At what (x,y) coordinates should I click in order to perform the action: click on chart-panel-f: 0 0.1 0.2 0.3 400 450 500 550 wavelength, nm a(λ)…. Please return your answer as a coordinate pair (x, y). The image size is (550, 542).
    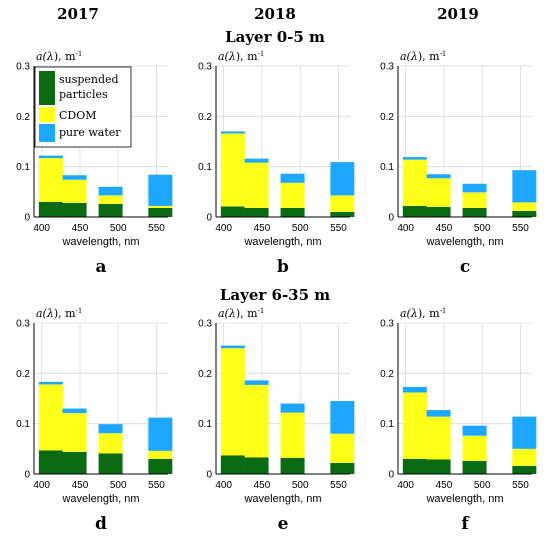
    Looking at the image, I should click on (458, 420).